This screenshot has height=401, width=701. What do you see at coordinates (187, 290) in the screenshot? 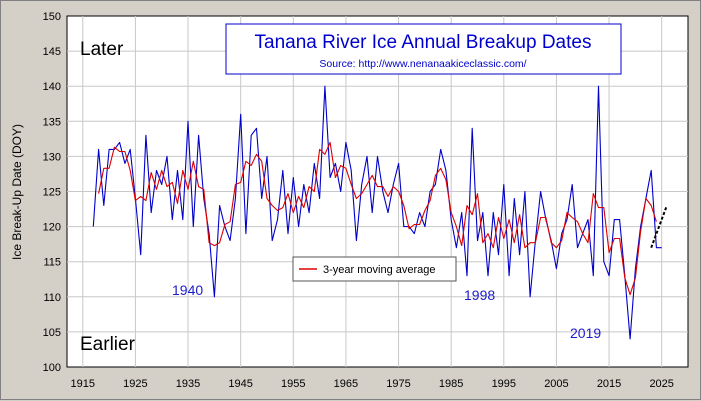
I see `year-1940-annotation: 1940` at bounding box center [187, 290].